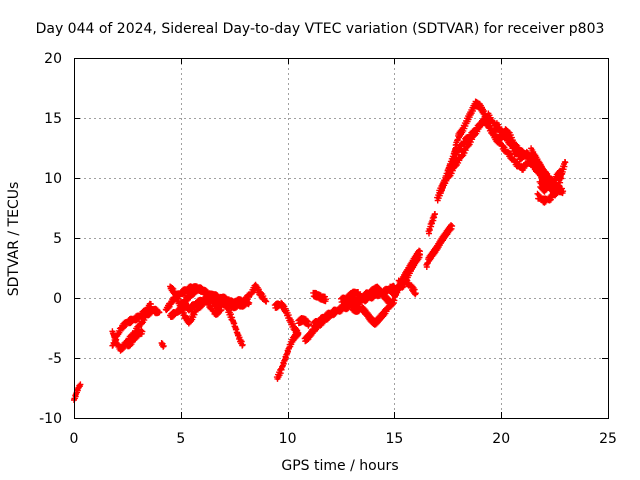  I want to click on y-tick-label: 10, so click(53, 179).